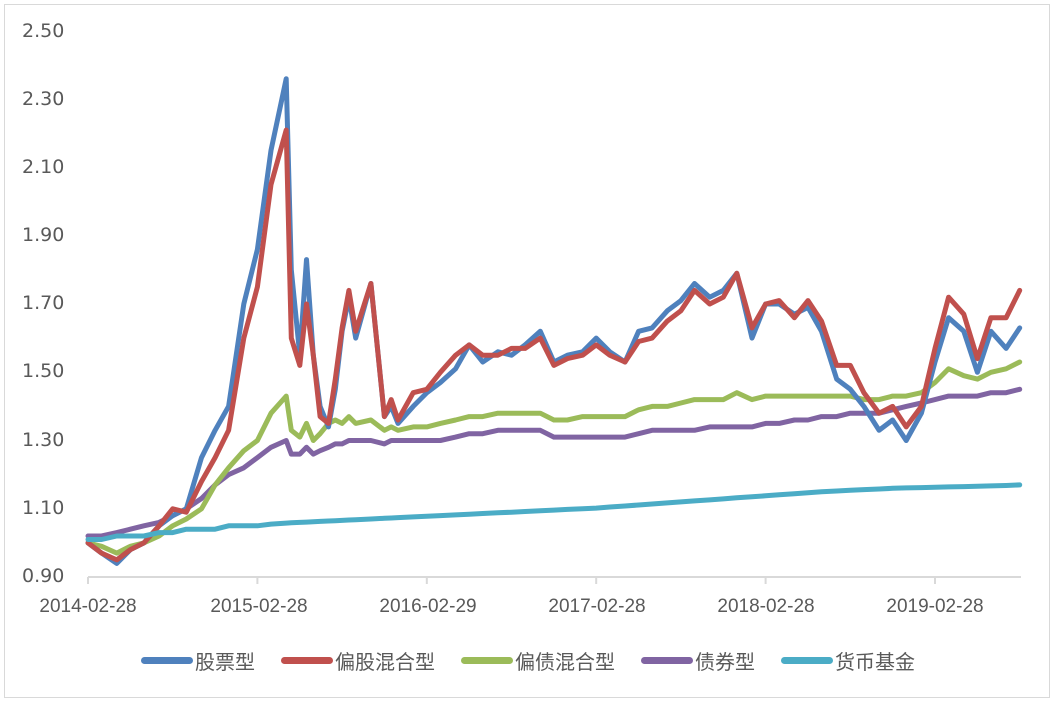  What do you see at coordinates (428, 606) in the screenshot?
I see `x-tick-label: 2016-02-29` at bounding box center [428, 606].